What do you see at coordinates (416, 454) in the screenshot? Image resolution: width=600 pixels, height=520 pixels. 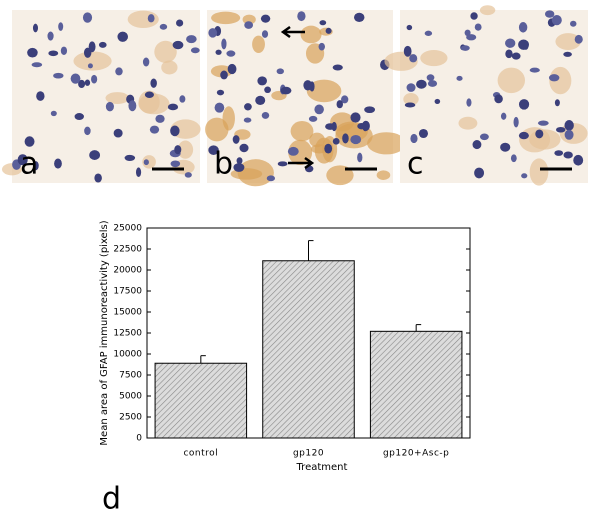 I see `x-tick-label: gp120+Asc-p` at bounding box center [416, 454].